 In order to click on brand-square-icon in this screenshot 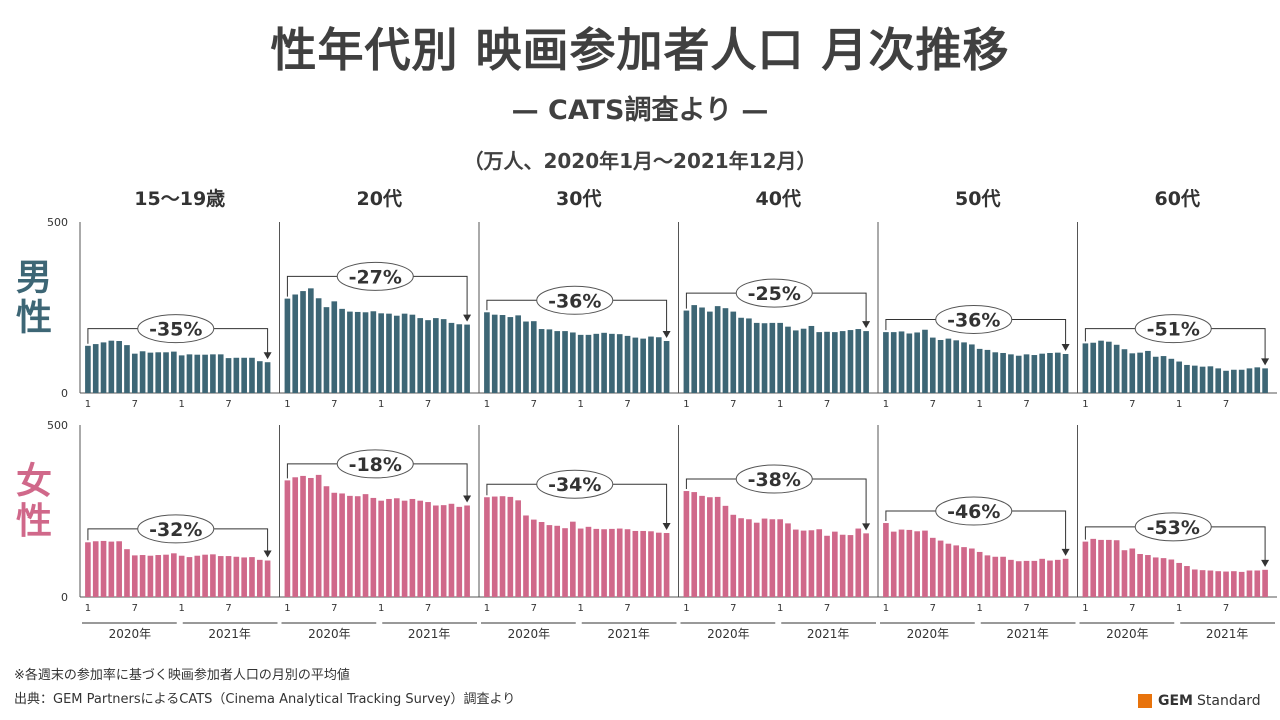, I will do `click(1145, 701)`.